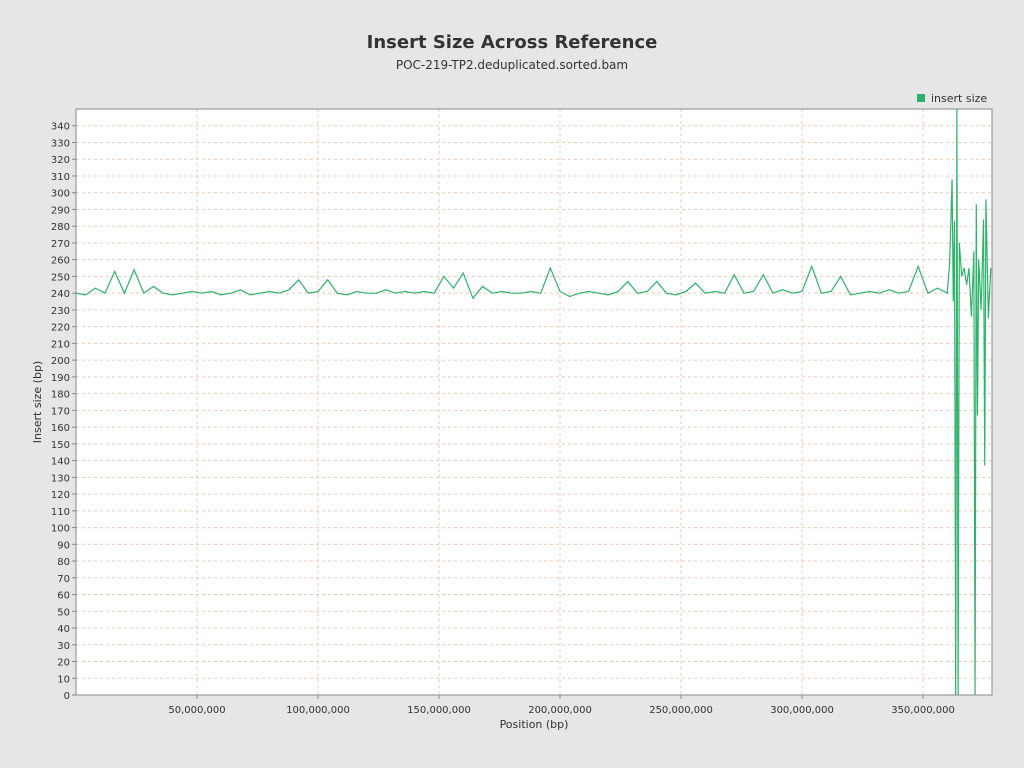 The width and height of the screenshot is (1024, 768). I want to click on y-tick-label: 110, so click(60, 512).